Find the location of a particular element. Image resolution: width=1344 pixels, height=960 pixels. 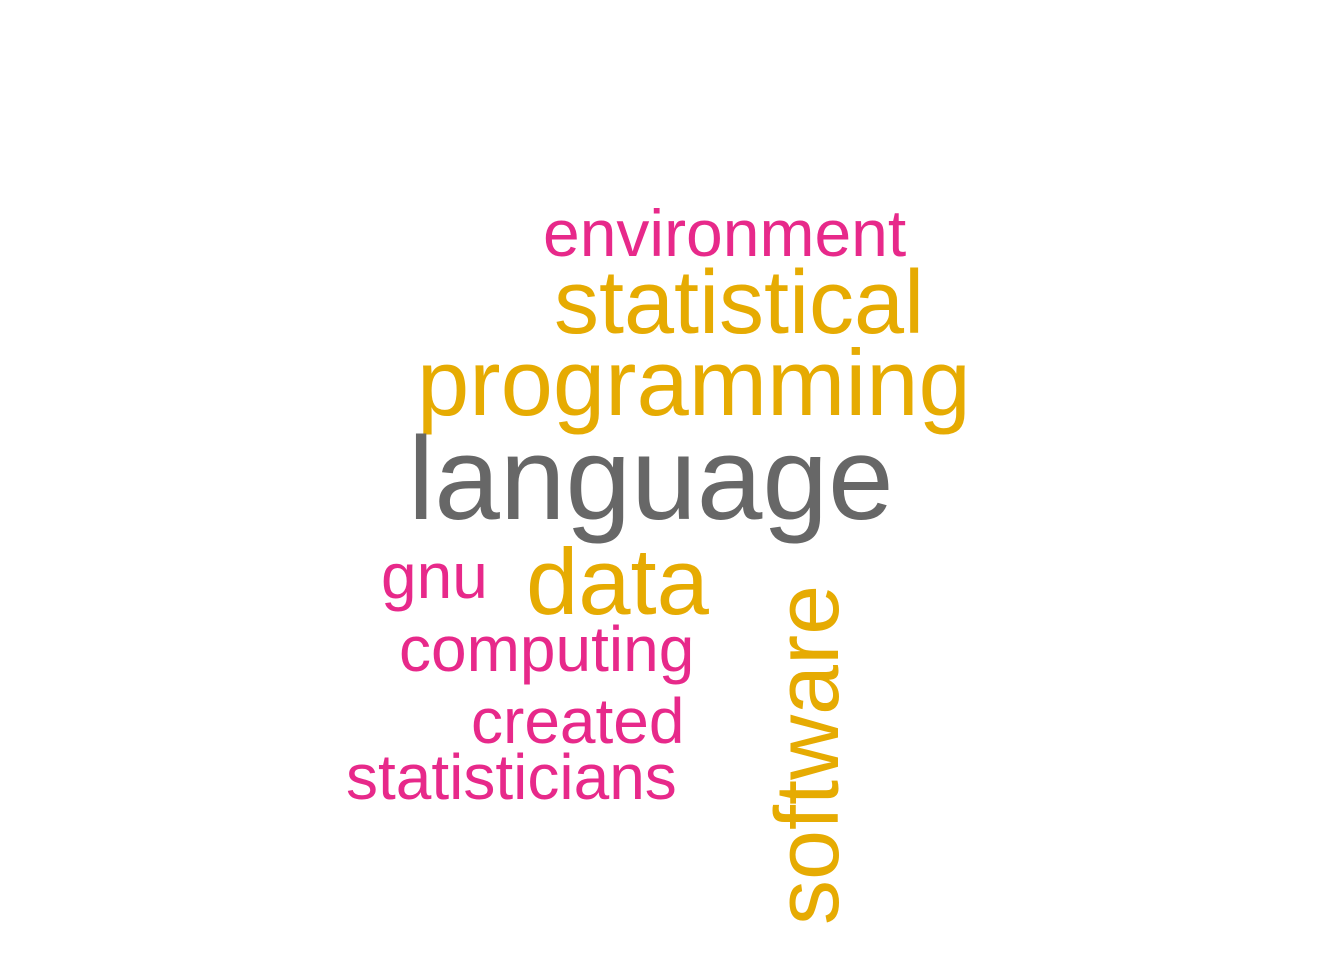

word-computing: computing is located at coordinates (547, 649).